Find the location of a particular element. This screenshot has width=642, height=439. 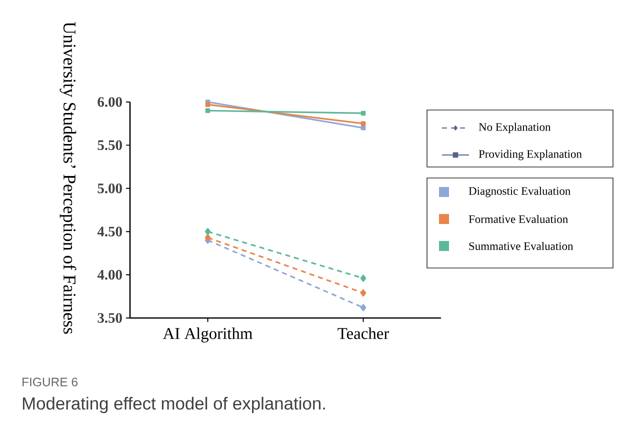

y-tick-label: 4.50 is located at coordinates (109, 231).